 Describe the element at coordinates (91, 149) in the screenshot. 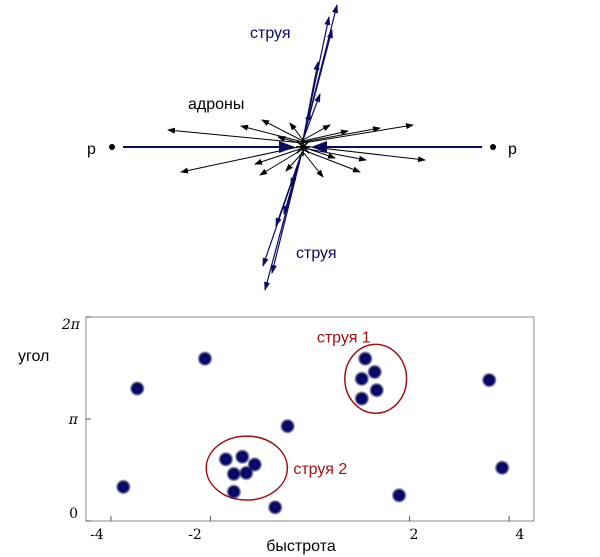

I see `proton-left-label: p` at that location.